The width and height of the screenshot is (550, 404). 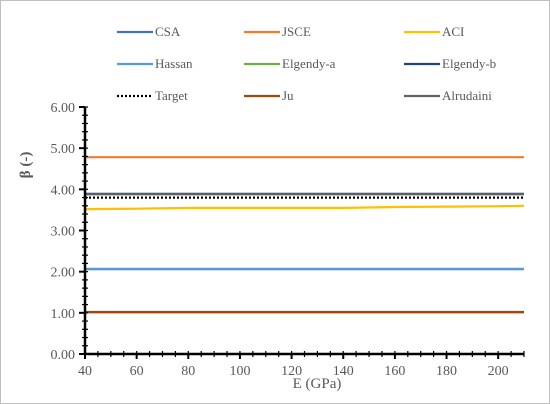 I want to click on legend-label: Elgendy-b, so click(x=469, y=63).